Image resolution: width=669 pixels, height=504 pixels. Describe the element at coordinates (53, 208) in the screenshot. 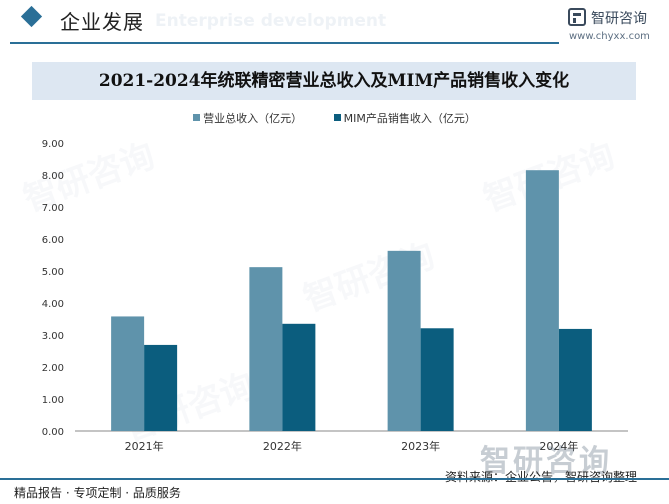

I see `y-tick-label: 7.00` at that location.